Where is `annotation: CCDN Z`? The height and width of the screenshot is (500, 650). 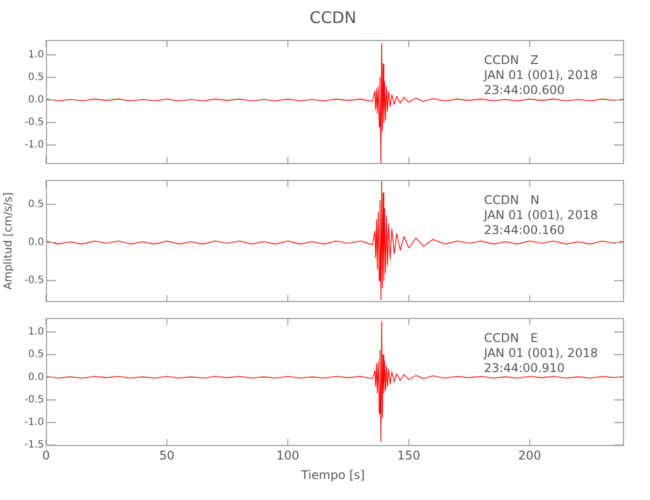
annotation: CCDN Z is located at coordinates (511, 60).